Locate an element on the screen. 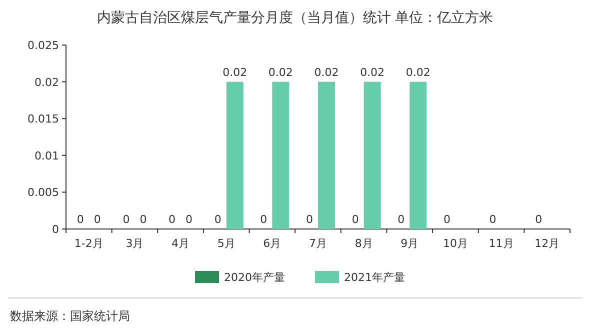 The height and width of the screenshot is (330, 590). x-tick-label: 6月 is located at coordinates (272, 243).